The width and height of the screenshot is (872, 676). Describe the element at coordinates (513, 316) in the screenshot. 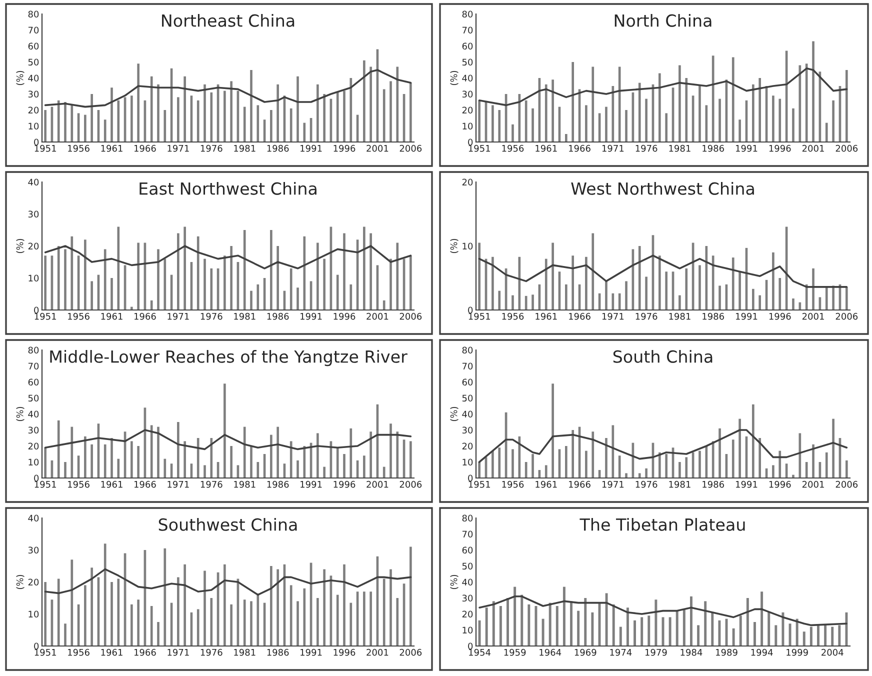

I see `x-tick-label: 1956` at that location.